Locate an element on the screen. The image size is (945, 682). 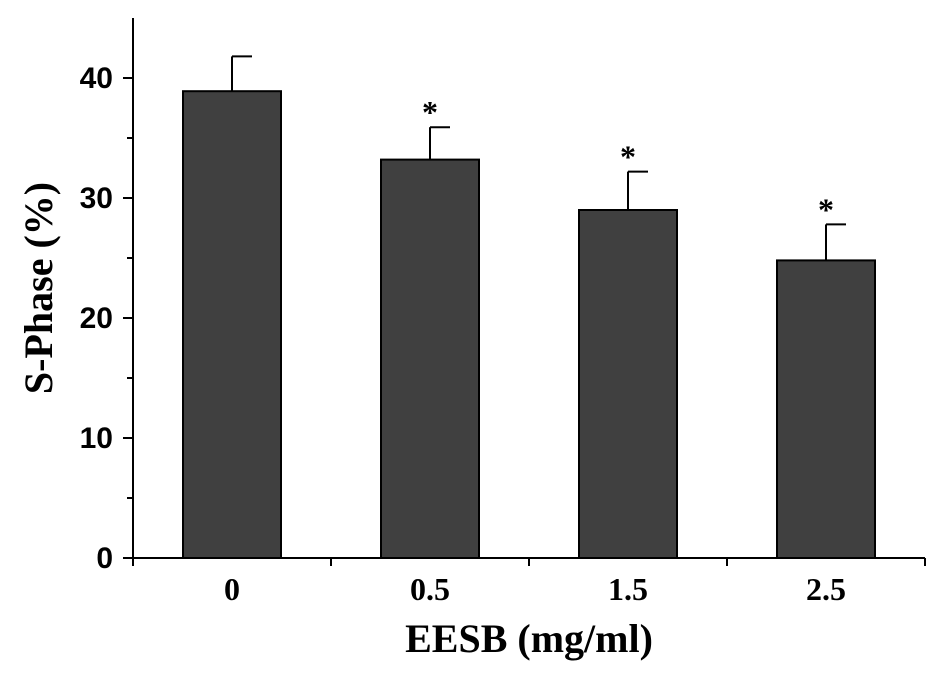
y-tick-label: 10 is located at coordinates (96, 438).